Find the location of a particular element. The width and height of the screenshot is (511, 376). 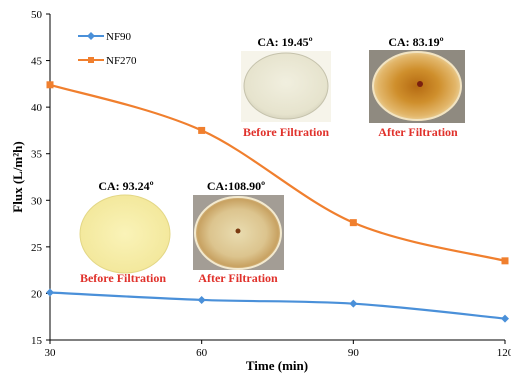

nf90-after-filtration-label: After Filtration is located at coordinates (238, 278).